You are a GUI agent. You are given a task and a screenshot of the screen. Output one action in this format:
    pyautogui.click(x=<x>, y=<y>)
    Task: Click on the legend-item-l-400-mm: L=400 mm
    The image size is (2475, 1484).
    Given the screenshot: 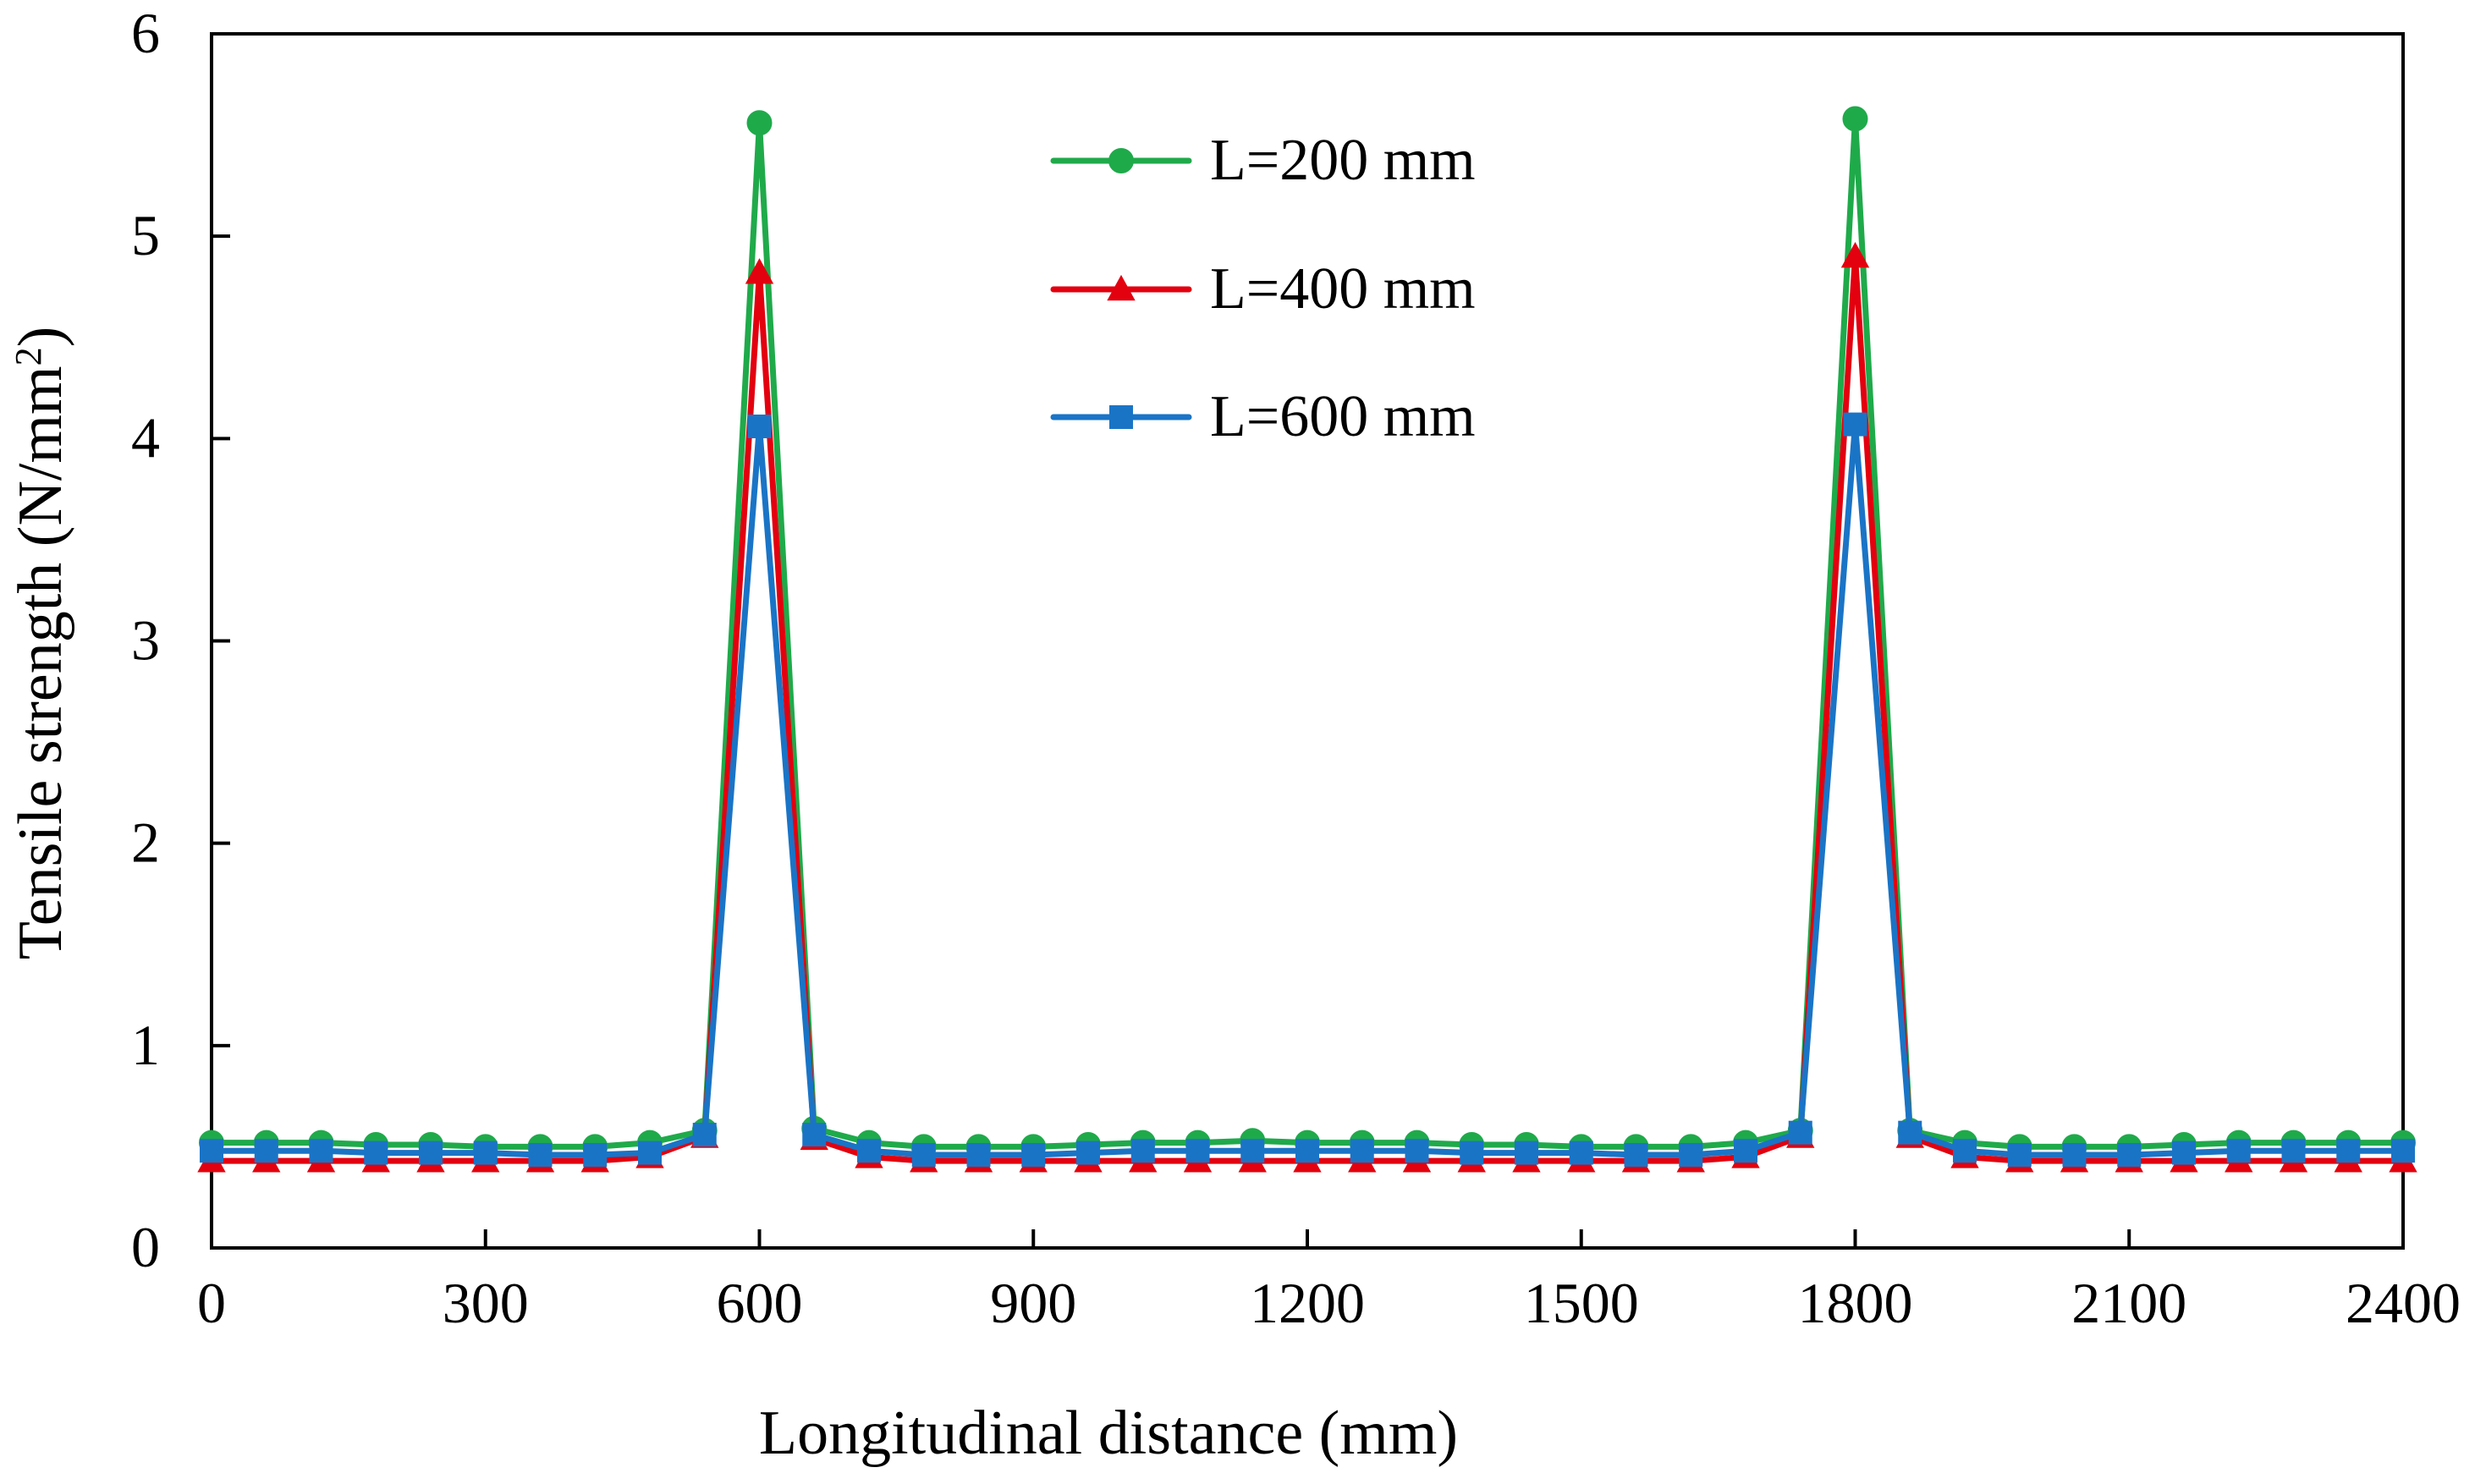 What is the action you would take?
    pyautogui.click(x=1263, y=289)
    